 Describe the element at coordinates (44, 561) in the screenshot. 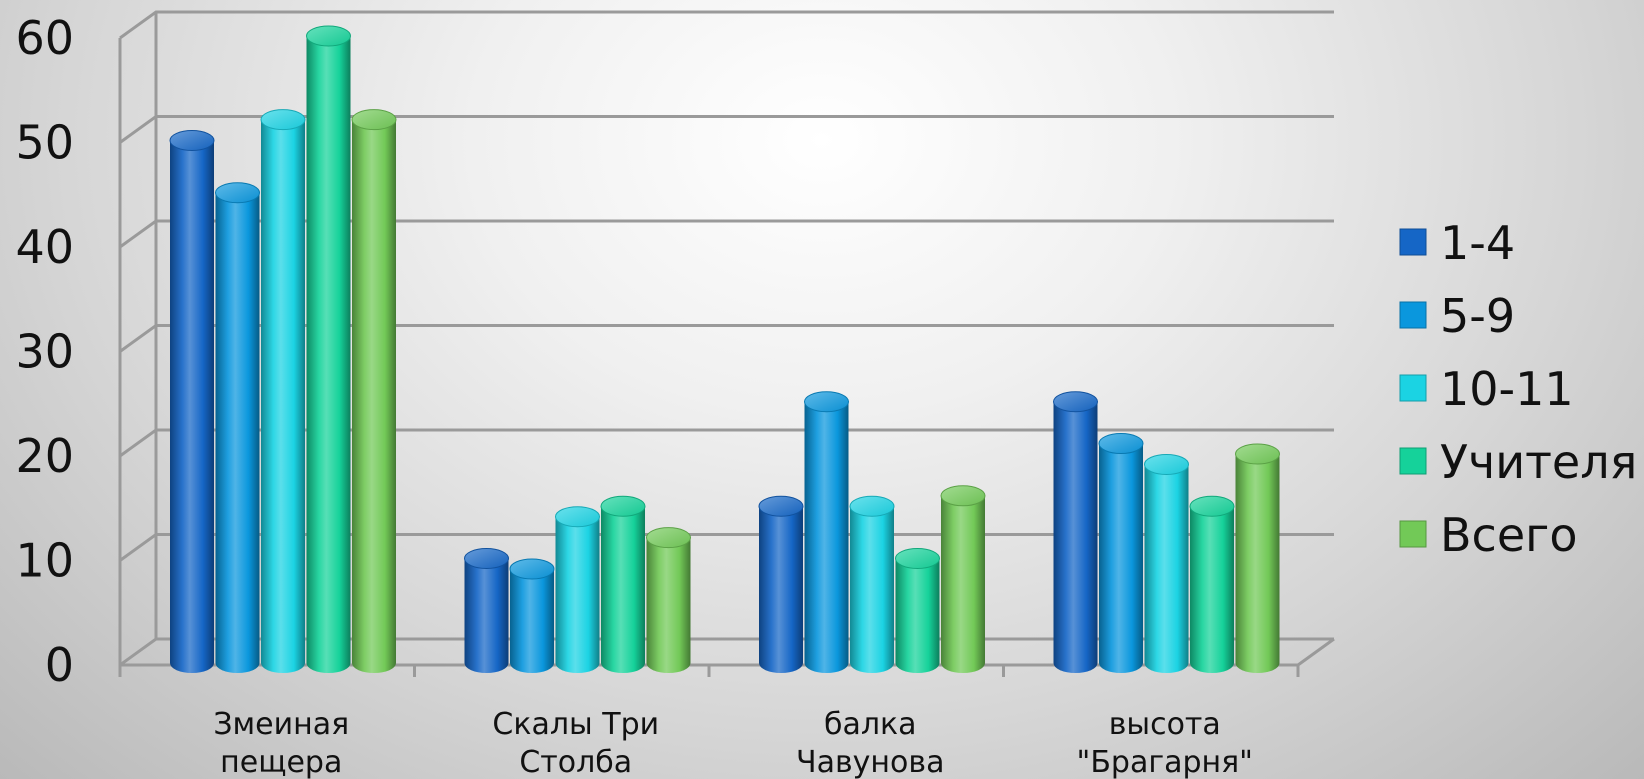

I see `y-tick-label: 10` at that location.